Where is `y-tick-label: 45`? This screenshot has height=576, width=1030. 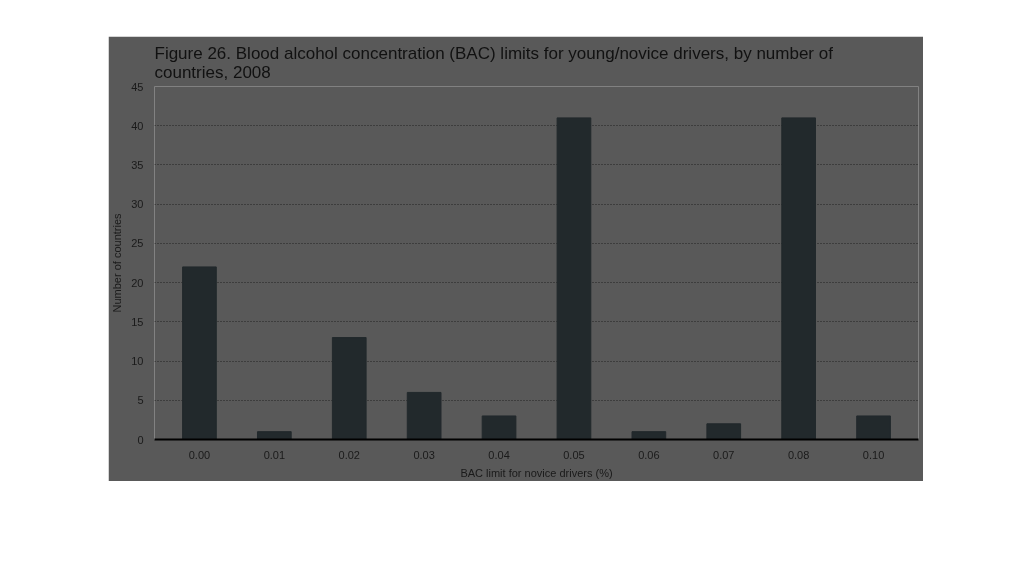 y-tick-label: 45 is located at coordinates (137, 86).